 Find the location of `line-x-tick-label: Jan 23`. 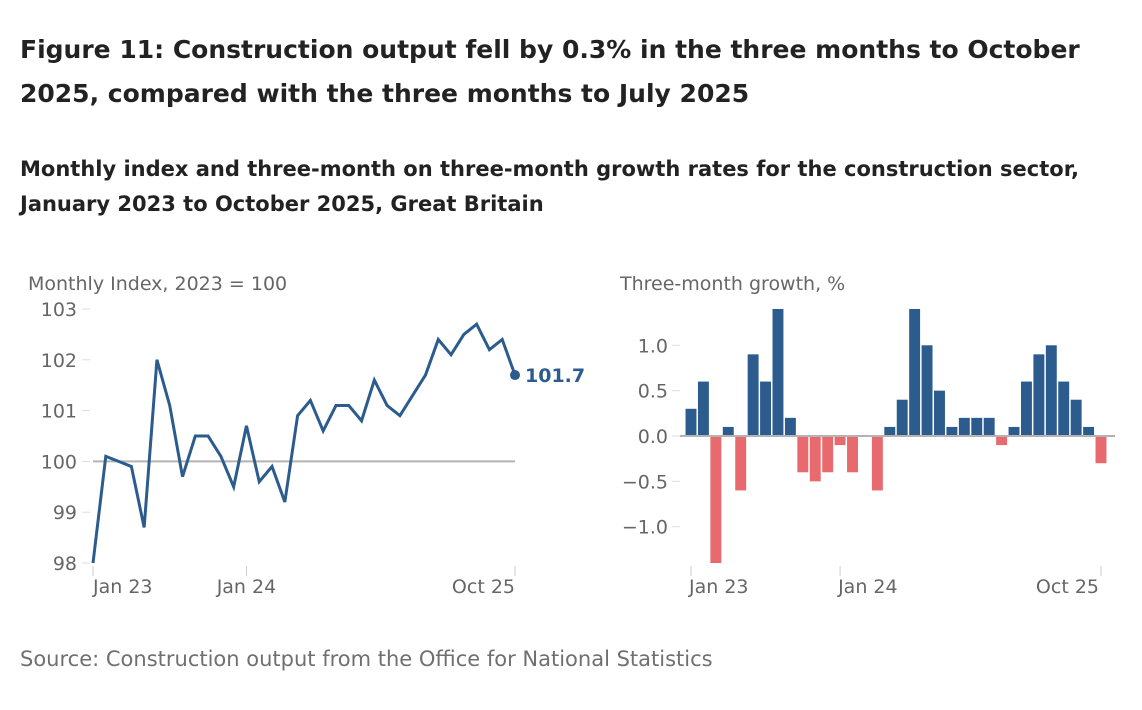

line-x-tick-label: Jan 23 is located at coordinates (122, 587).